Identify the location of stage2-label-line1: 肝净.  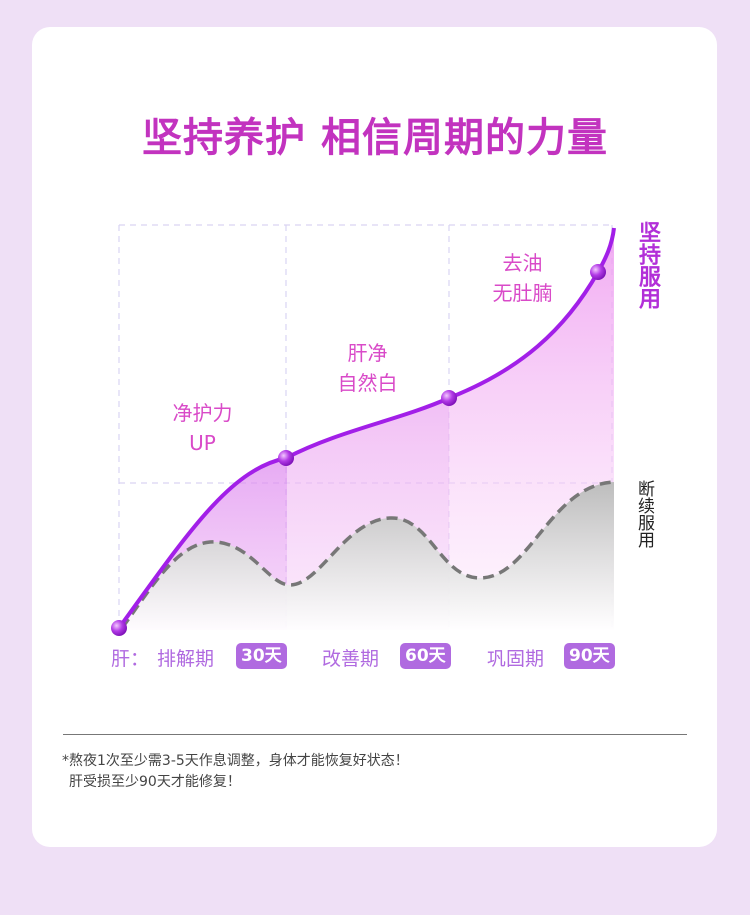
(367, 353).